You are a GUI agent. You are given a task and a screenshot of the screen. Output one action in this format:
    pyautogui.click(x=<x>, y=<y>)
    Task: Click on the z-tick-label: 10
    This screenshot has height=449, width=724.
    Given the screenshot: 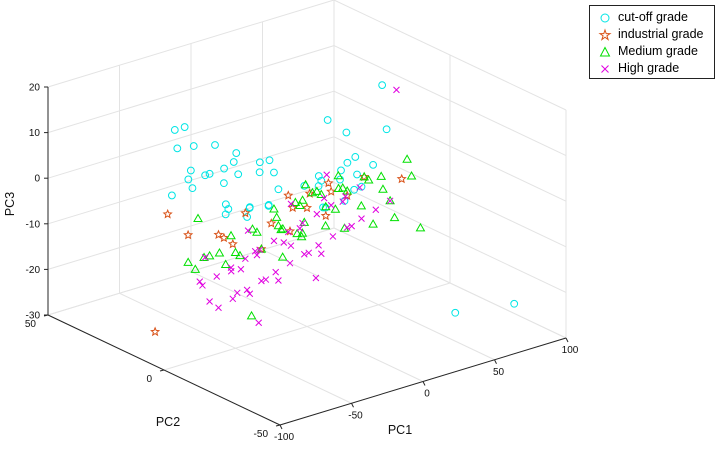 What is the action you would take?
    pyautogui.click(x=35, y=133)
    